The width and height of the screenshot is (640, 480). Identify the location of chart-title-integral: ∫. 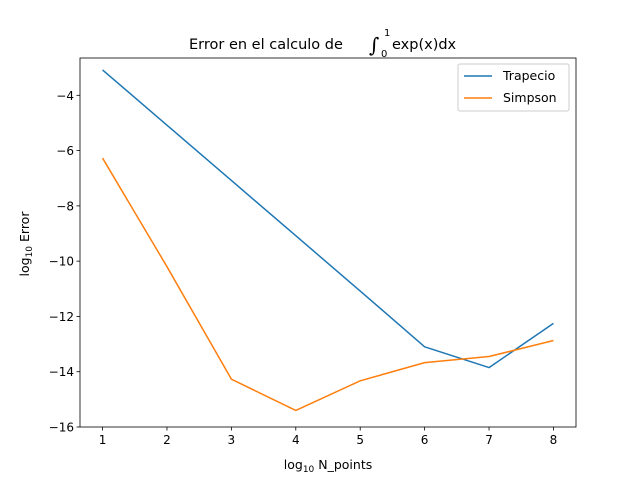
(374, 45).